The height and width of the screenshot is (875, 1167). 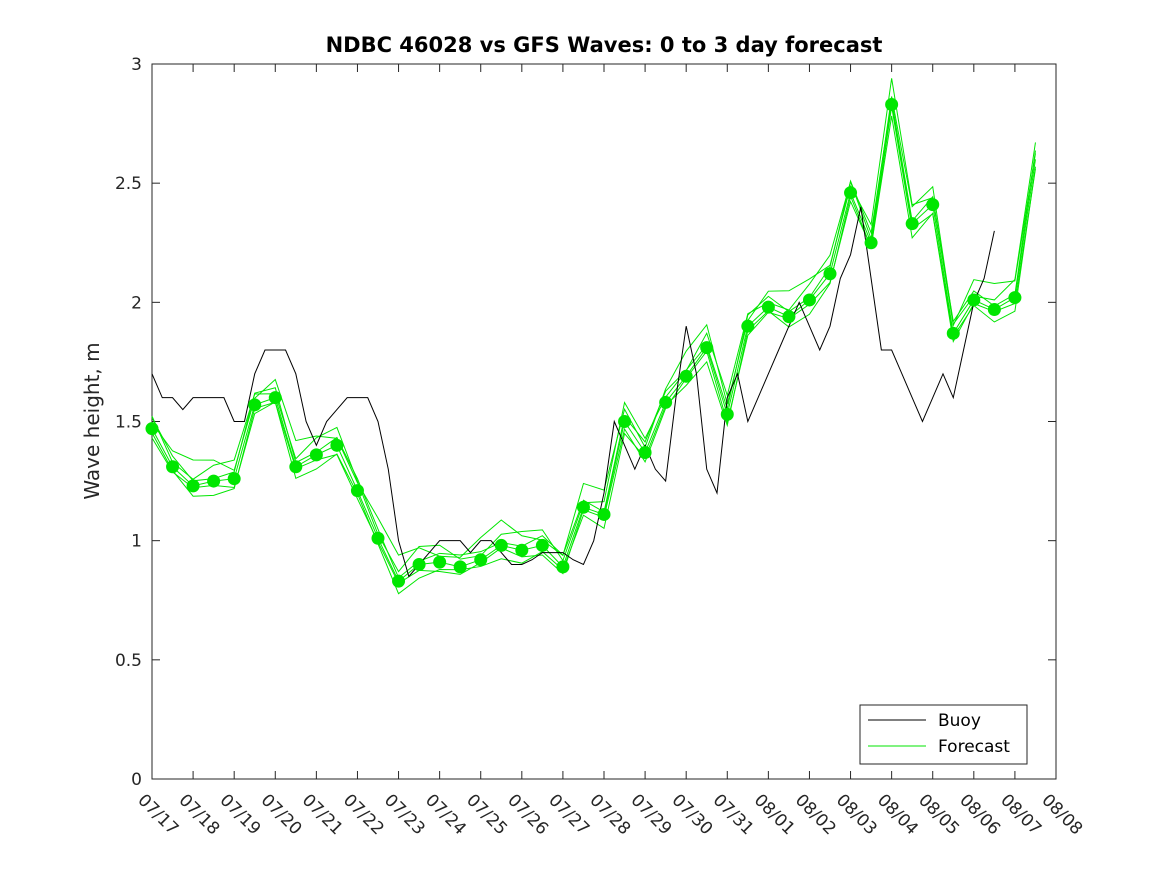 What do you see at coordinates (136, 303) in the screenshot?
I see `y-tick-label: 2` at bounding box center [136, 303].